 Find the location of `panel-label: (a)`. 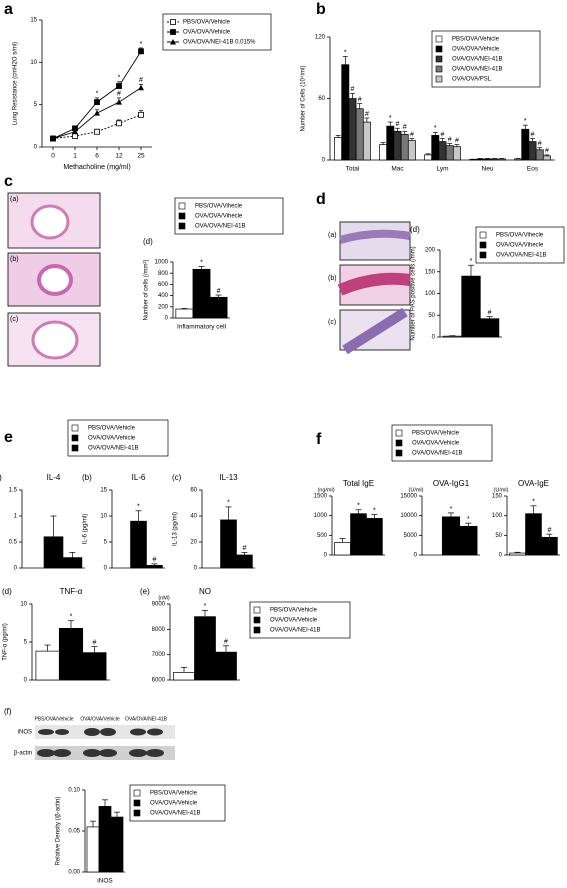

panel-label: (a) is located at coordinates (1, 477).